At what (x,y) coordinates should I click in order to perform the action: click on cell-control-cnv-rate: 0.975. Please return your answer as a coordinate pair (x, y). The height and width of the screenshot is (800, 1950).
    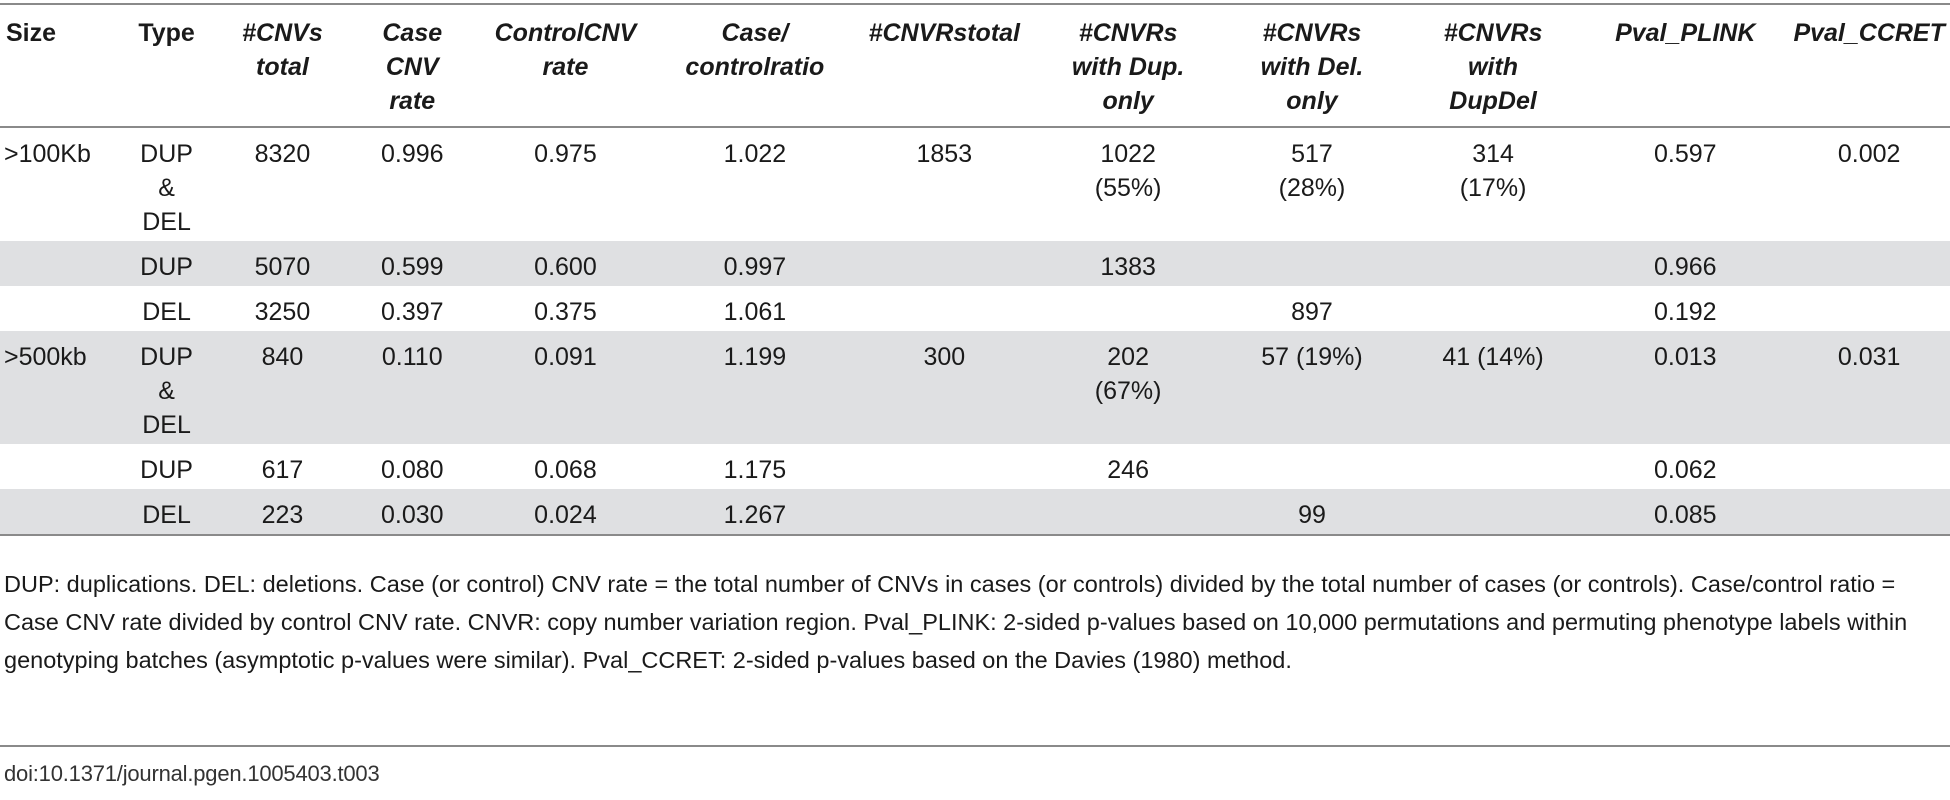
    Looking at the image, I should click on (565, 154).